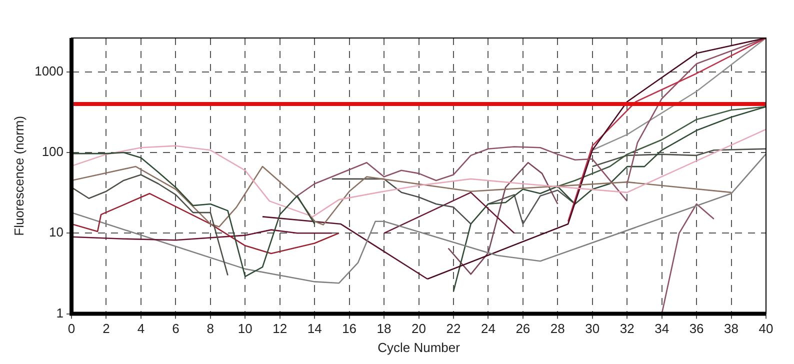 Image resolution: width=794 pixels, height=364 pixels. Describe the element at coordinates (72, 328) in the screenshot. I see `x-tick-label: 0` at that location.